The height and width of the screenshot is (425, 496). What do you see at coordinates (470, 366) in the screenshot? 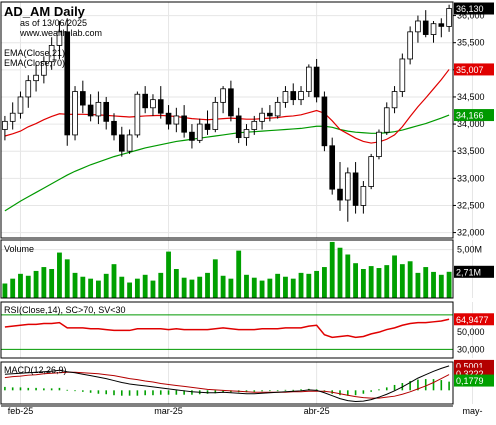
I see `macd-badge: 0,5001` at bounding box center [470, 366].